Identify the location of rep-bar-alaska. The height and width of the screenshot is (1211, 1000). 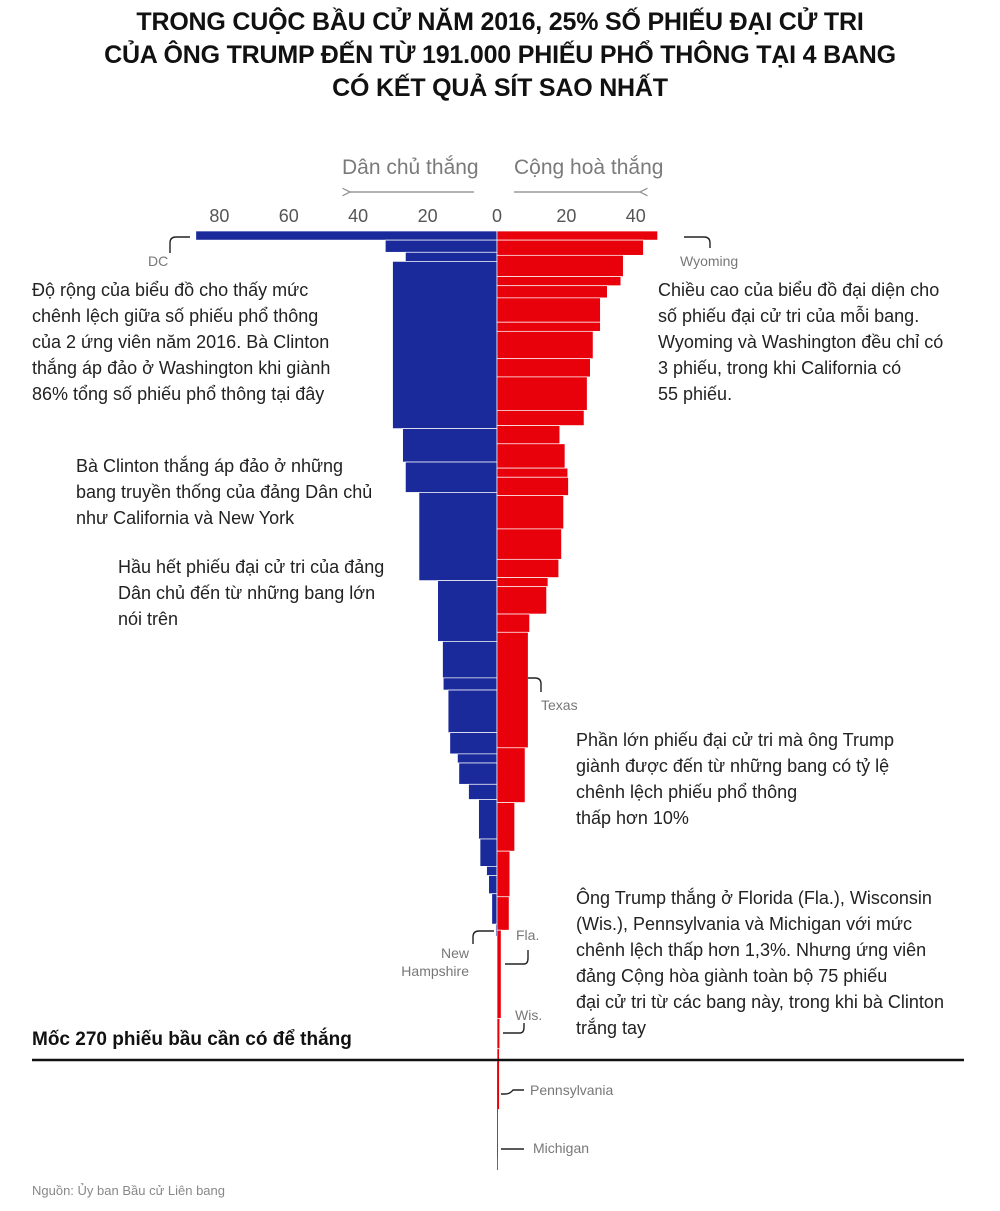
(522, 582).